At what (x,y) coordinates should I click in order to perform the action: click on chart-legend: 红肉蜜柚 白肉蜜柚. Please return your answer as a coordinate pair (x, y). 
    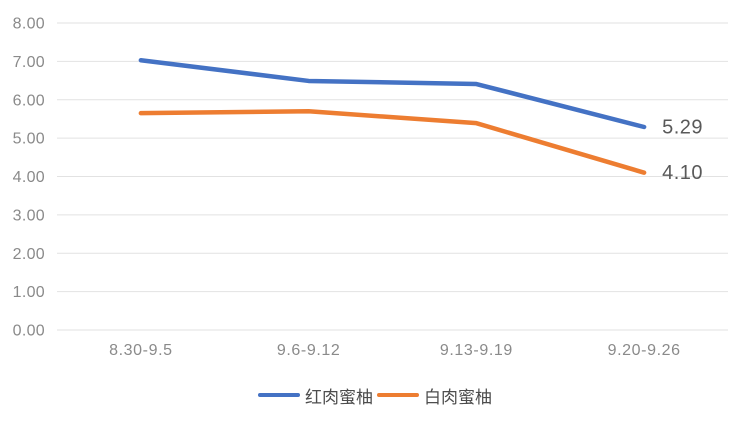
    Looking at the image, I should click on (375, 395).